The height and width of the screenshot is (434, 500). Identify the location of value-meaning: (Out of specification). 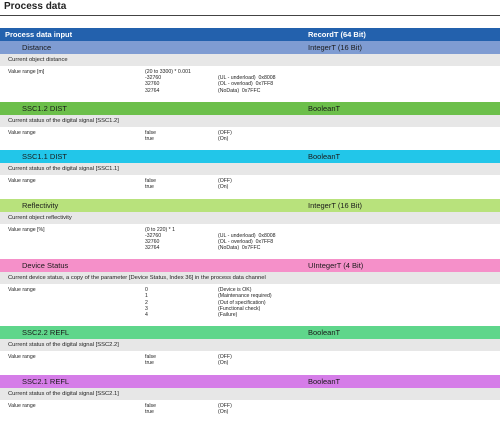
(242, 302).